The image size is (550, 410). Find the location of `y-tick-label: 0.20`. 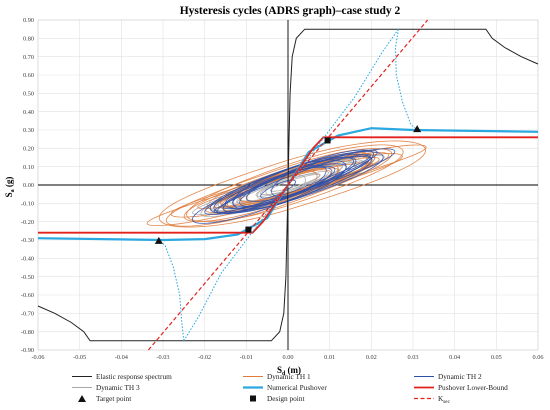

y-tick-label: 0.20 is located at coordinates (28, 149).